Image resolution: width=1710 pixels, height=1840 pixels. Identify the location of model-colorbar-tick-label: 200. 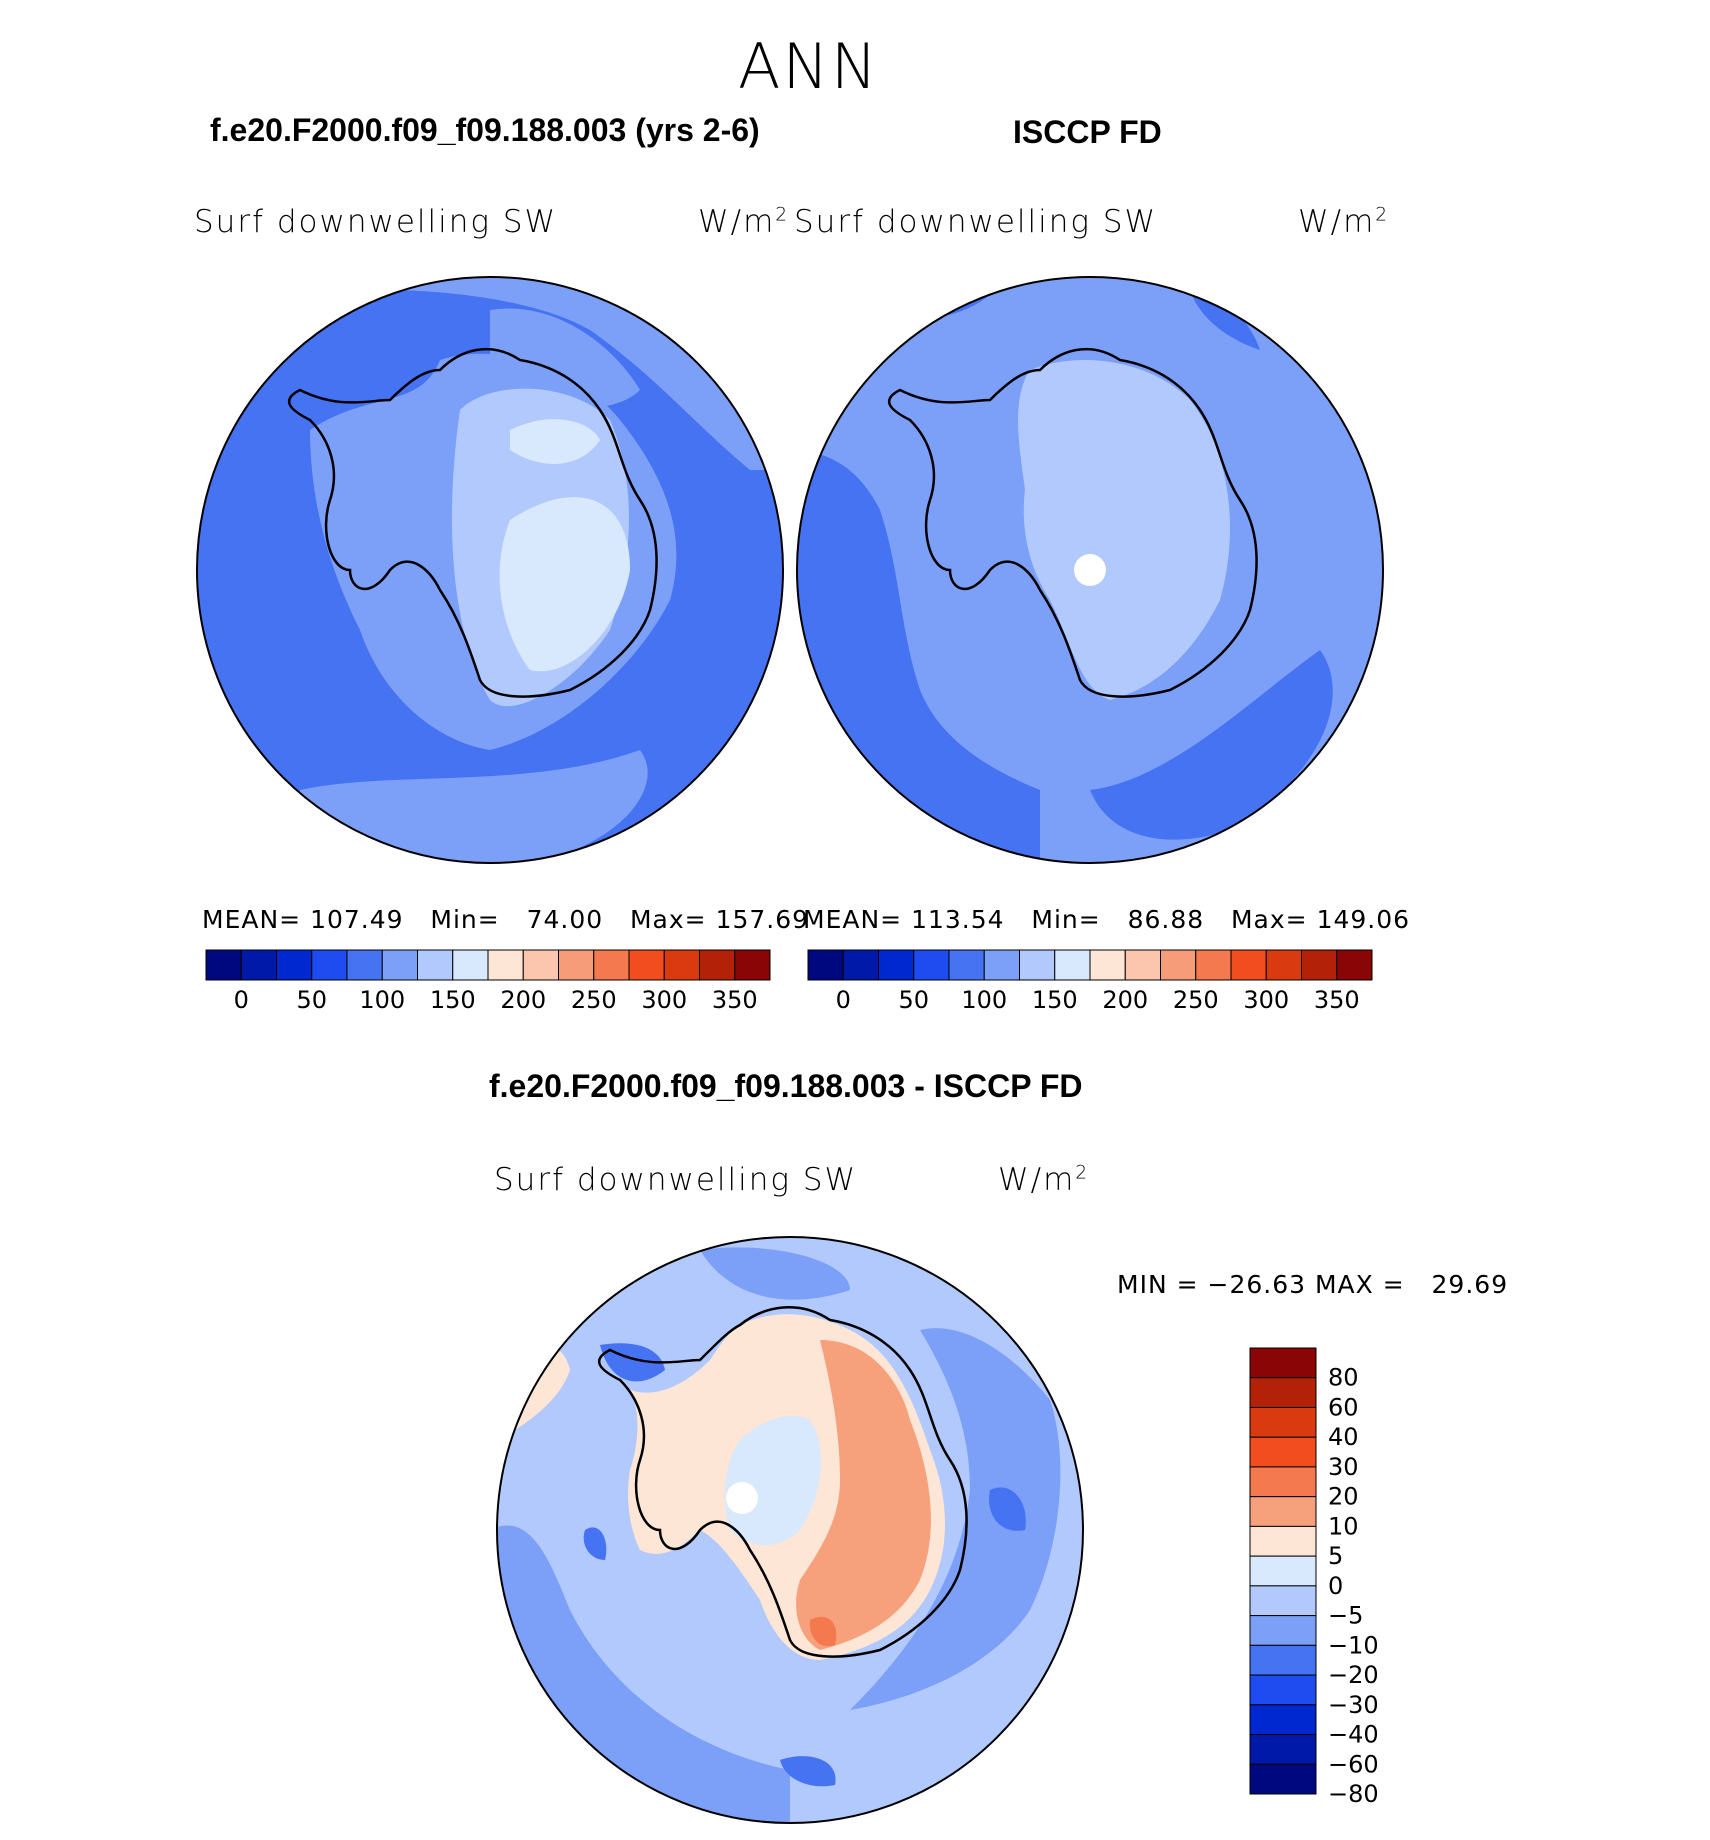
(523, 1000).